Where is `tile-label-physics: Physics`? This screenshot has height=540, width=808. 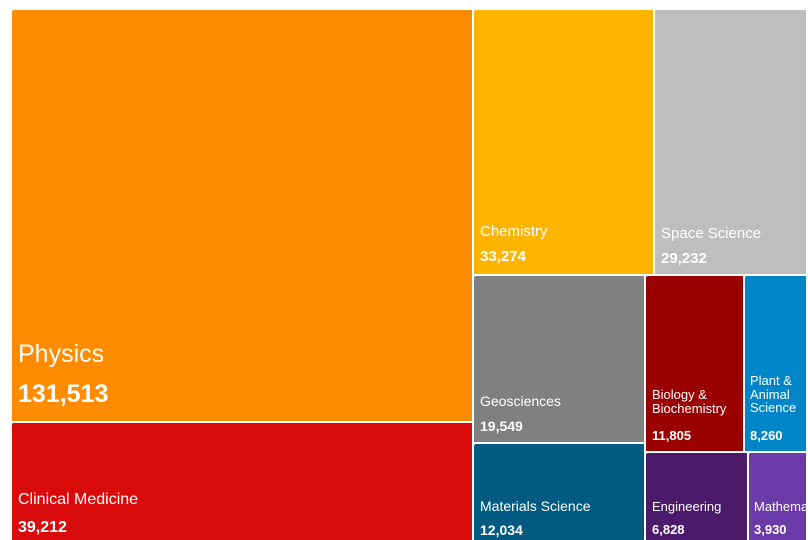
tile-label-physics: Physics is located at coordinates (61, 354).